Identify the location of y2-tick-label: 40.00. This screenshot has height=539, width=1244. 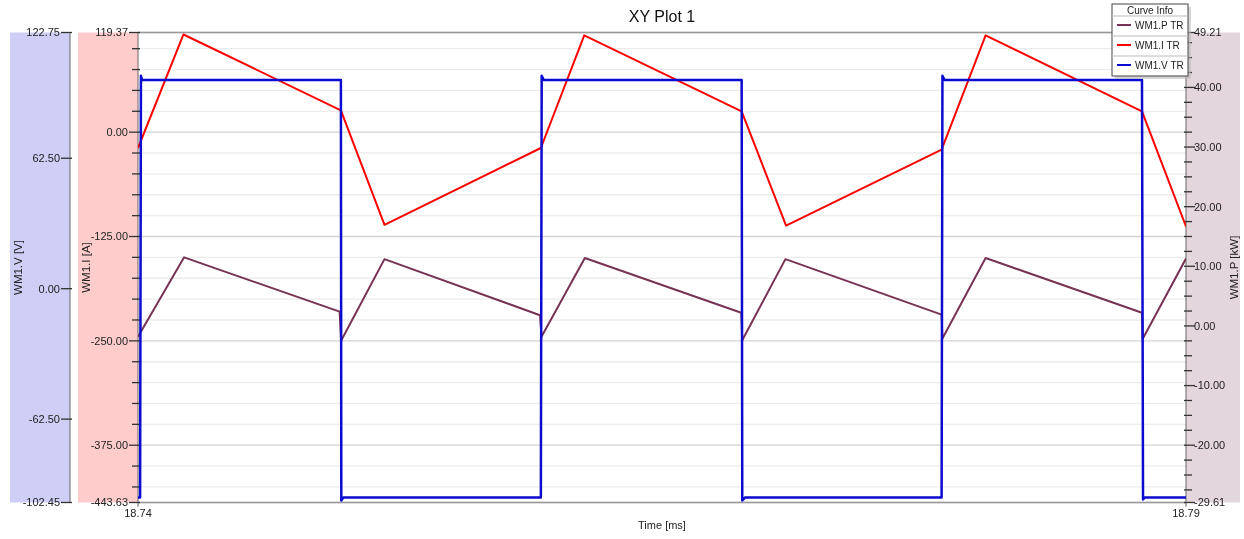
(1208, 87).